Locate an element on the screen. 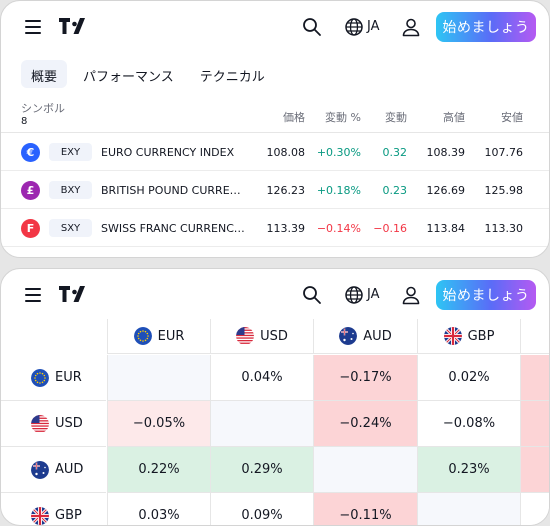 The height and width of the screenshot is (526, 550). change-column-header: 変動 is located at coordinates (396, 117).